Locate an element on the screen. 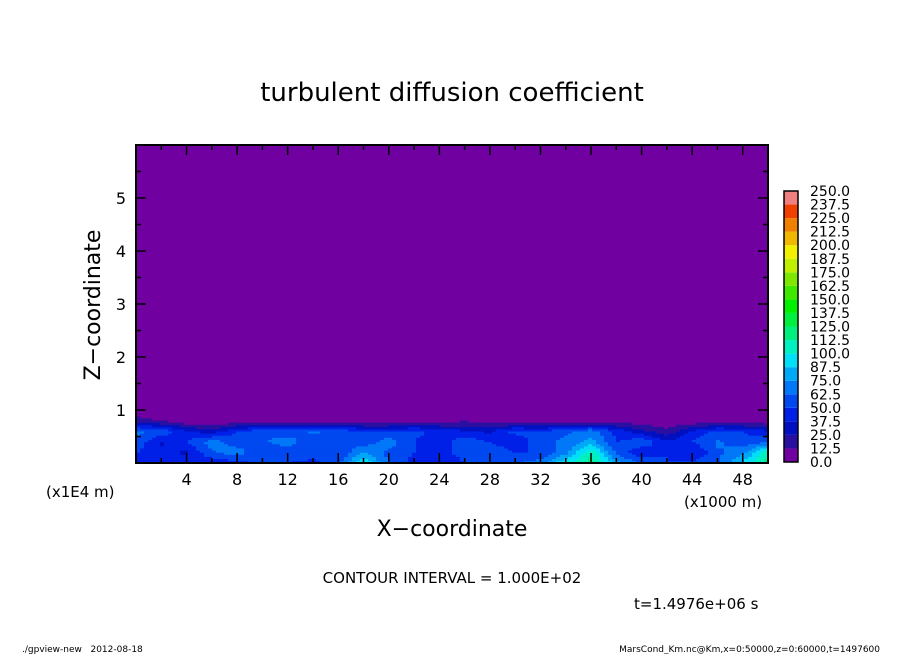 The width and height of the screenshot is (904, 654). colorbar-label: 187.5 is located at coordinates (830, 260).